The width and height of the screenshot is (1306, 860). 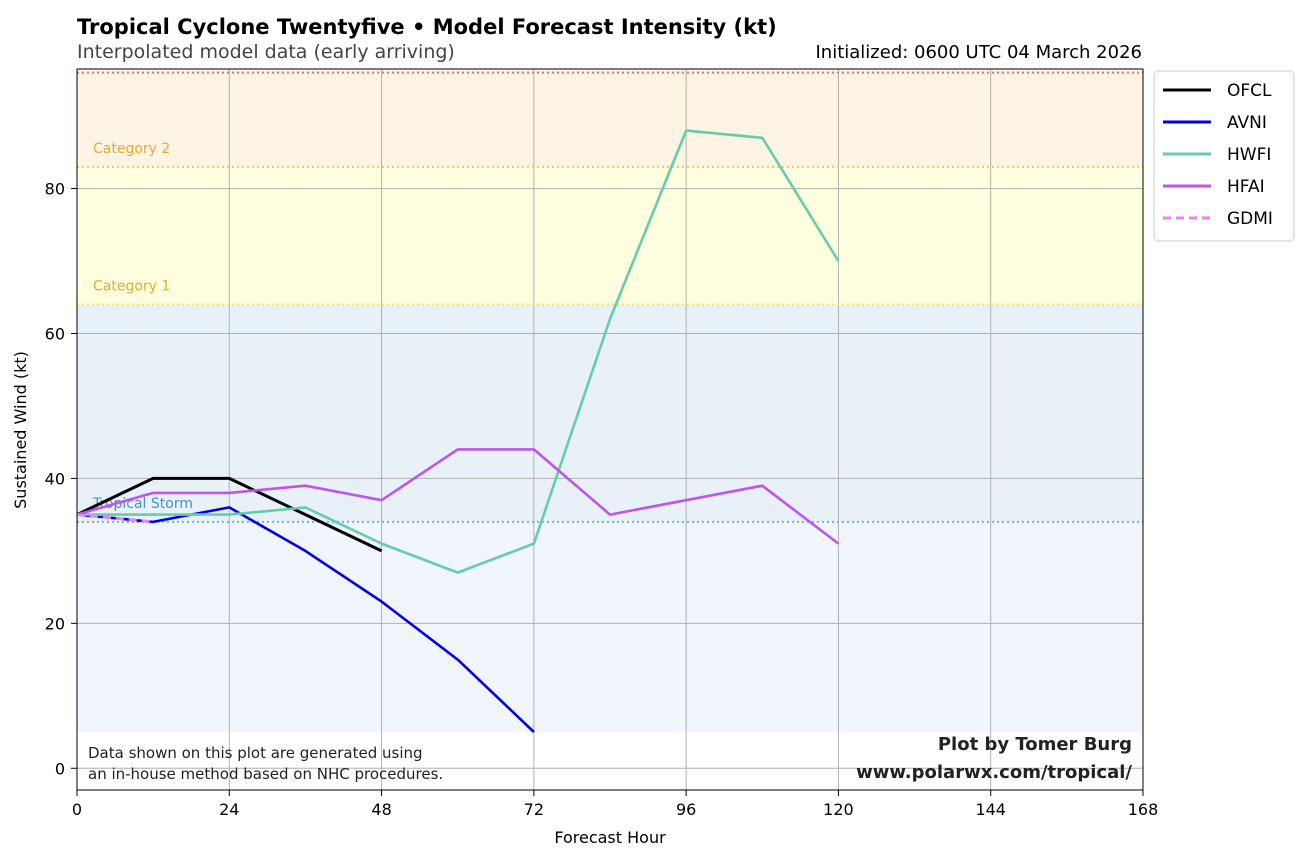 I want to click on series-avni, so click(x=306, y=619).